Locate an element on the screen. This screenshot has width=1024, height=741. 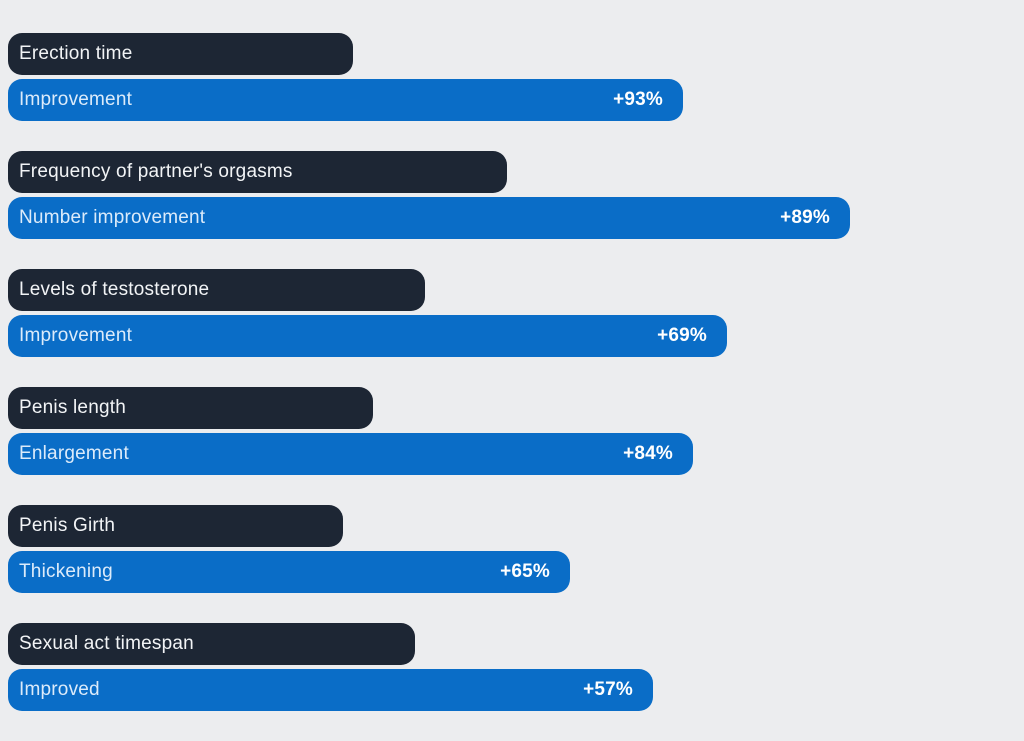
value-label: +89% is located at coordinates (805, 217).